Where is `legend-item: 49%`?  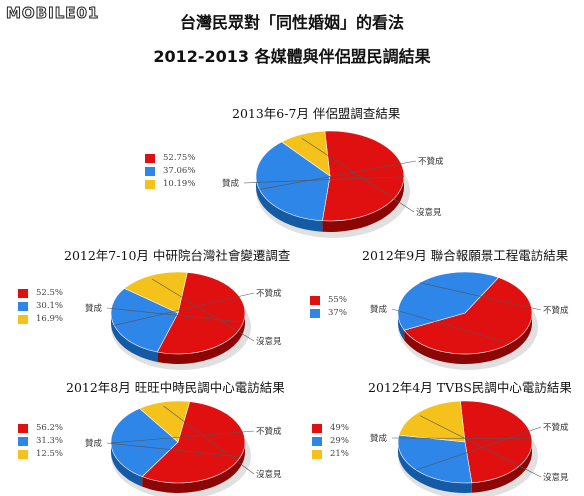 legend-item: 49% is located at coordinates (330, 428).